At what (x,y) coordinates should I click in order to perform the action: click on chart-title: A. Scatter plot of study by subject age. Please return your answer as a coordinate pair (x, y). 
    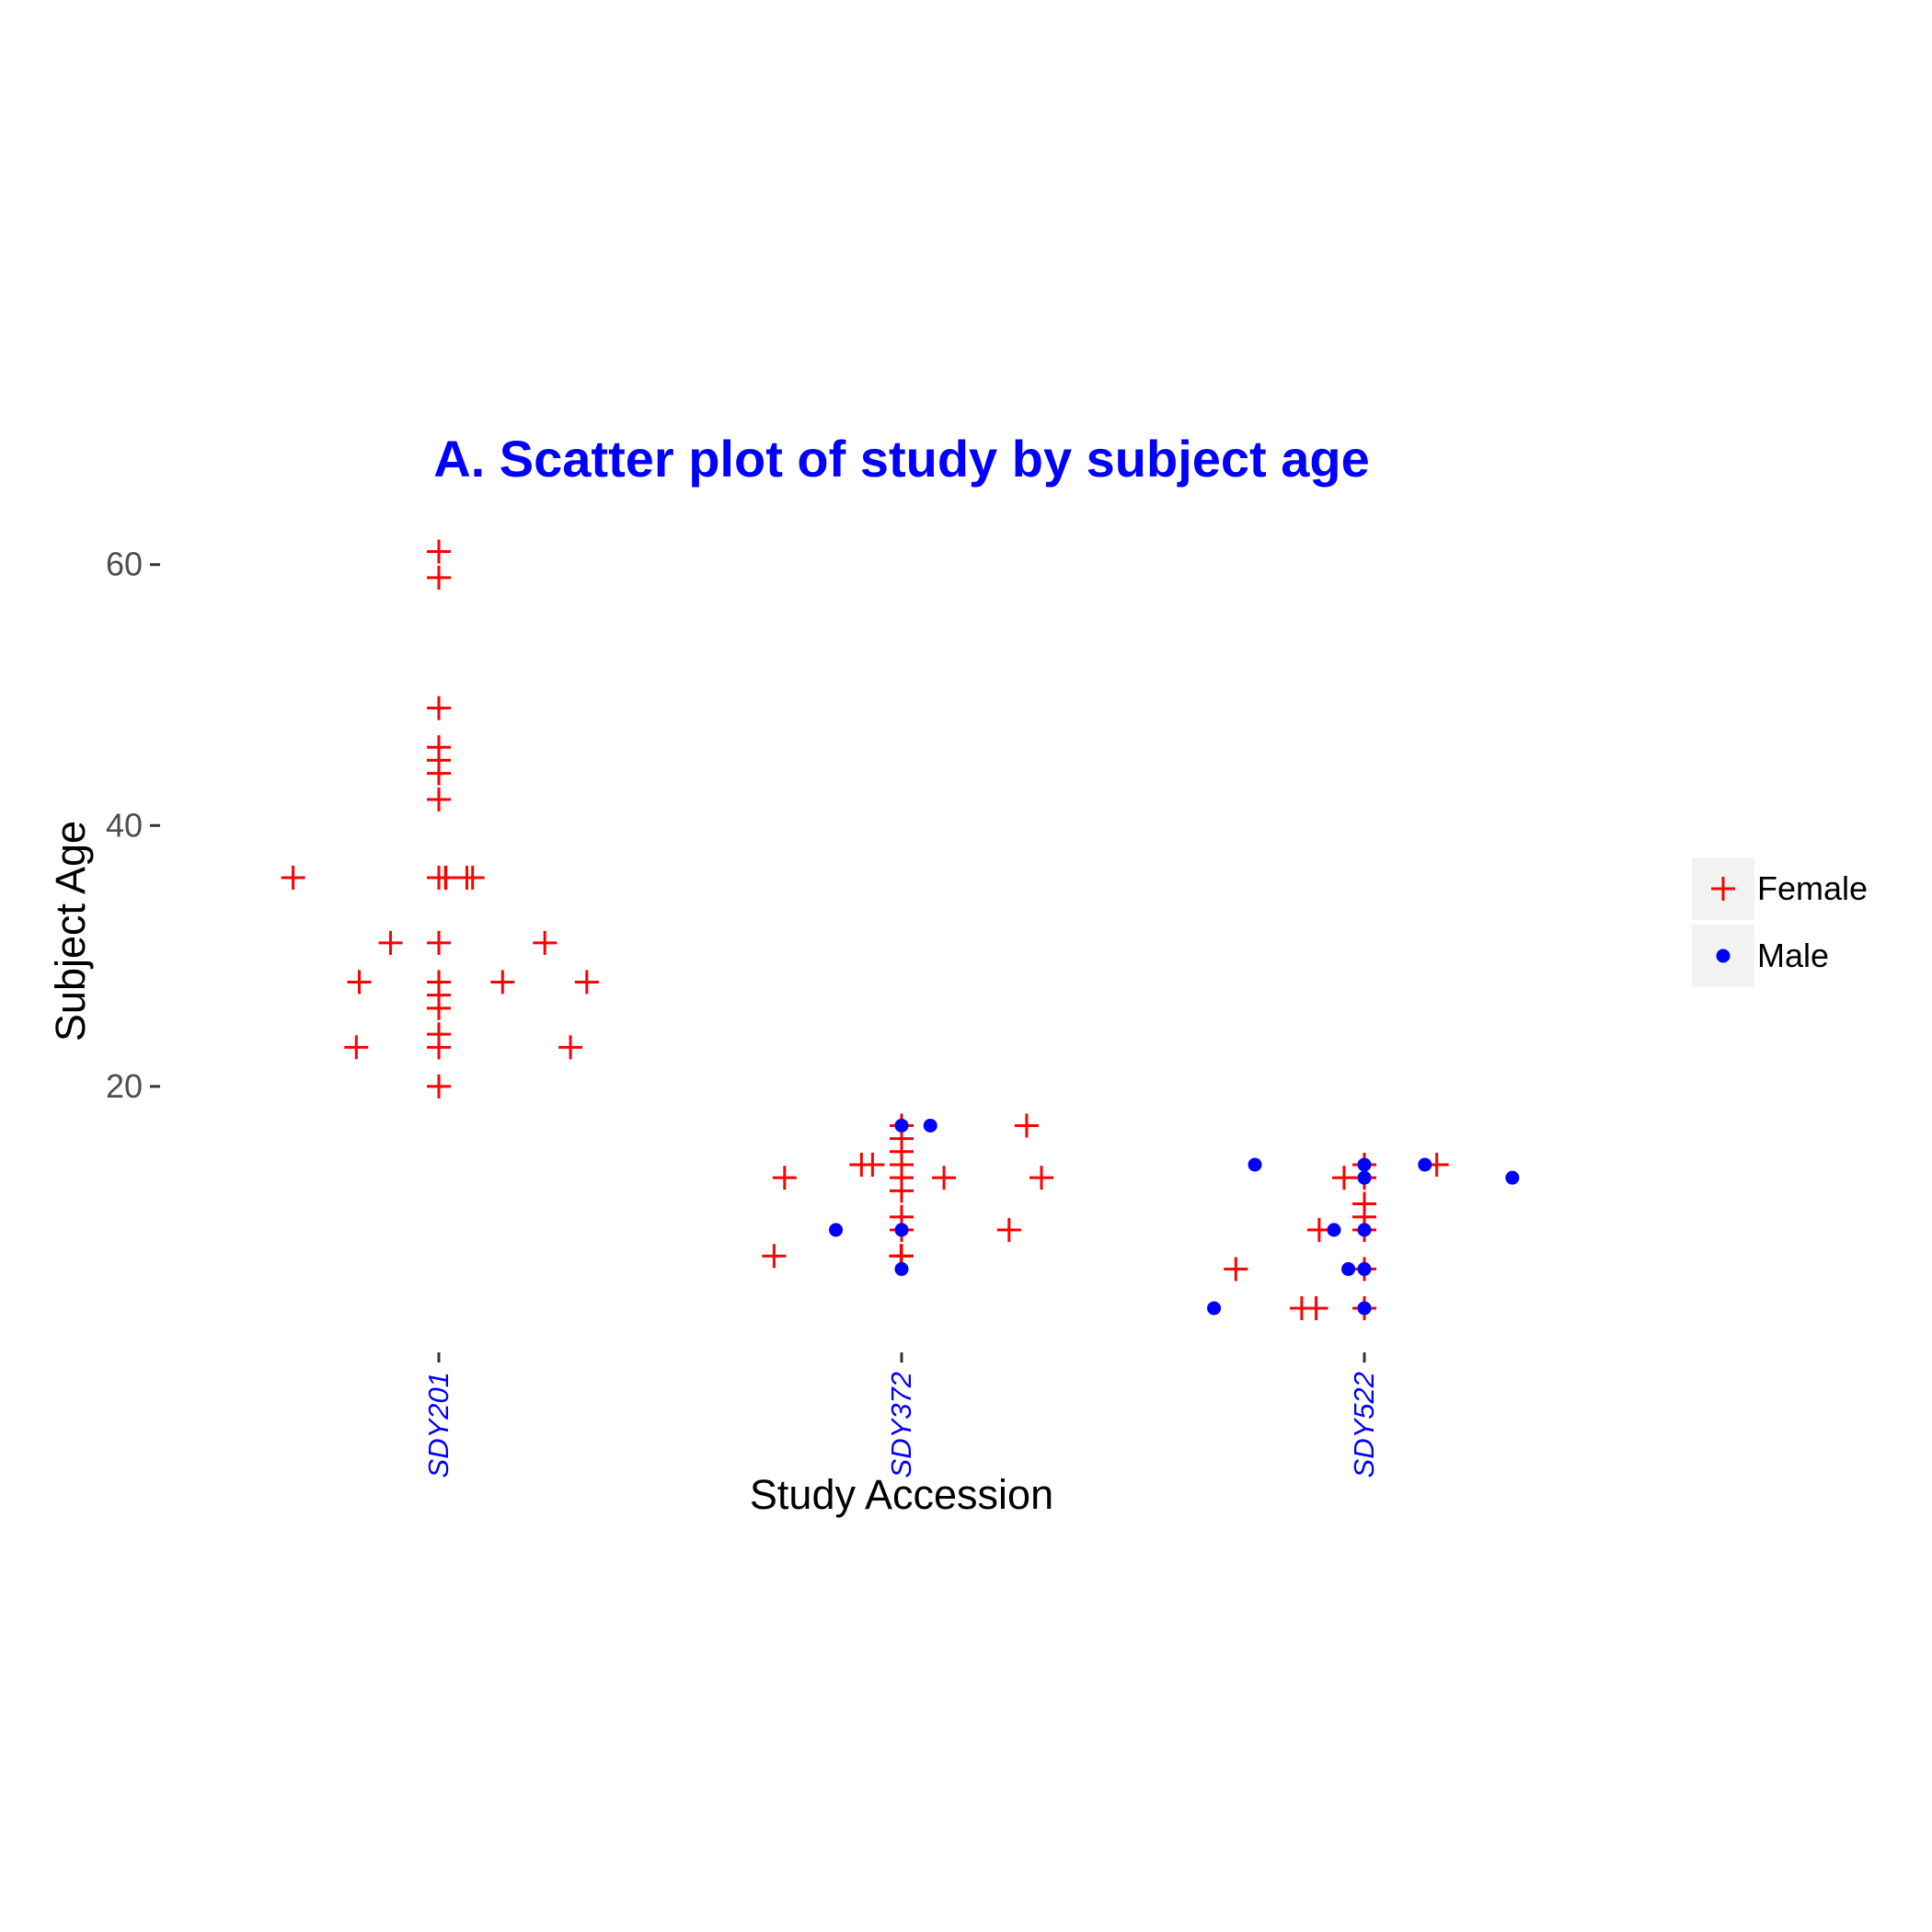
    Looking at the image, I should click on (901, 459).